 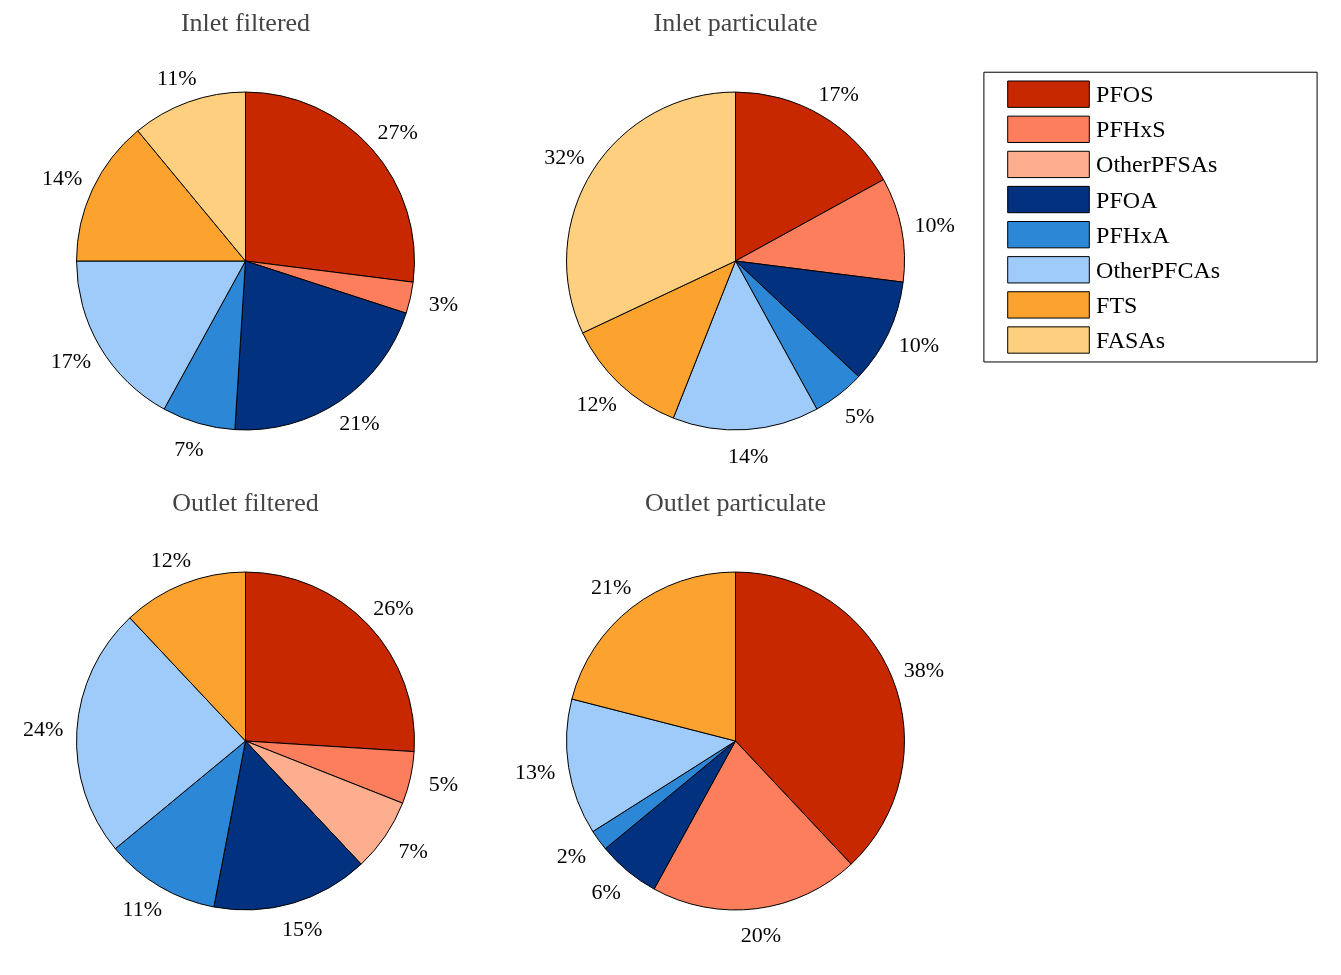 I want to click on data-label: 13%, so click(x=535, y=772).